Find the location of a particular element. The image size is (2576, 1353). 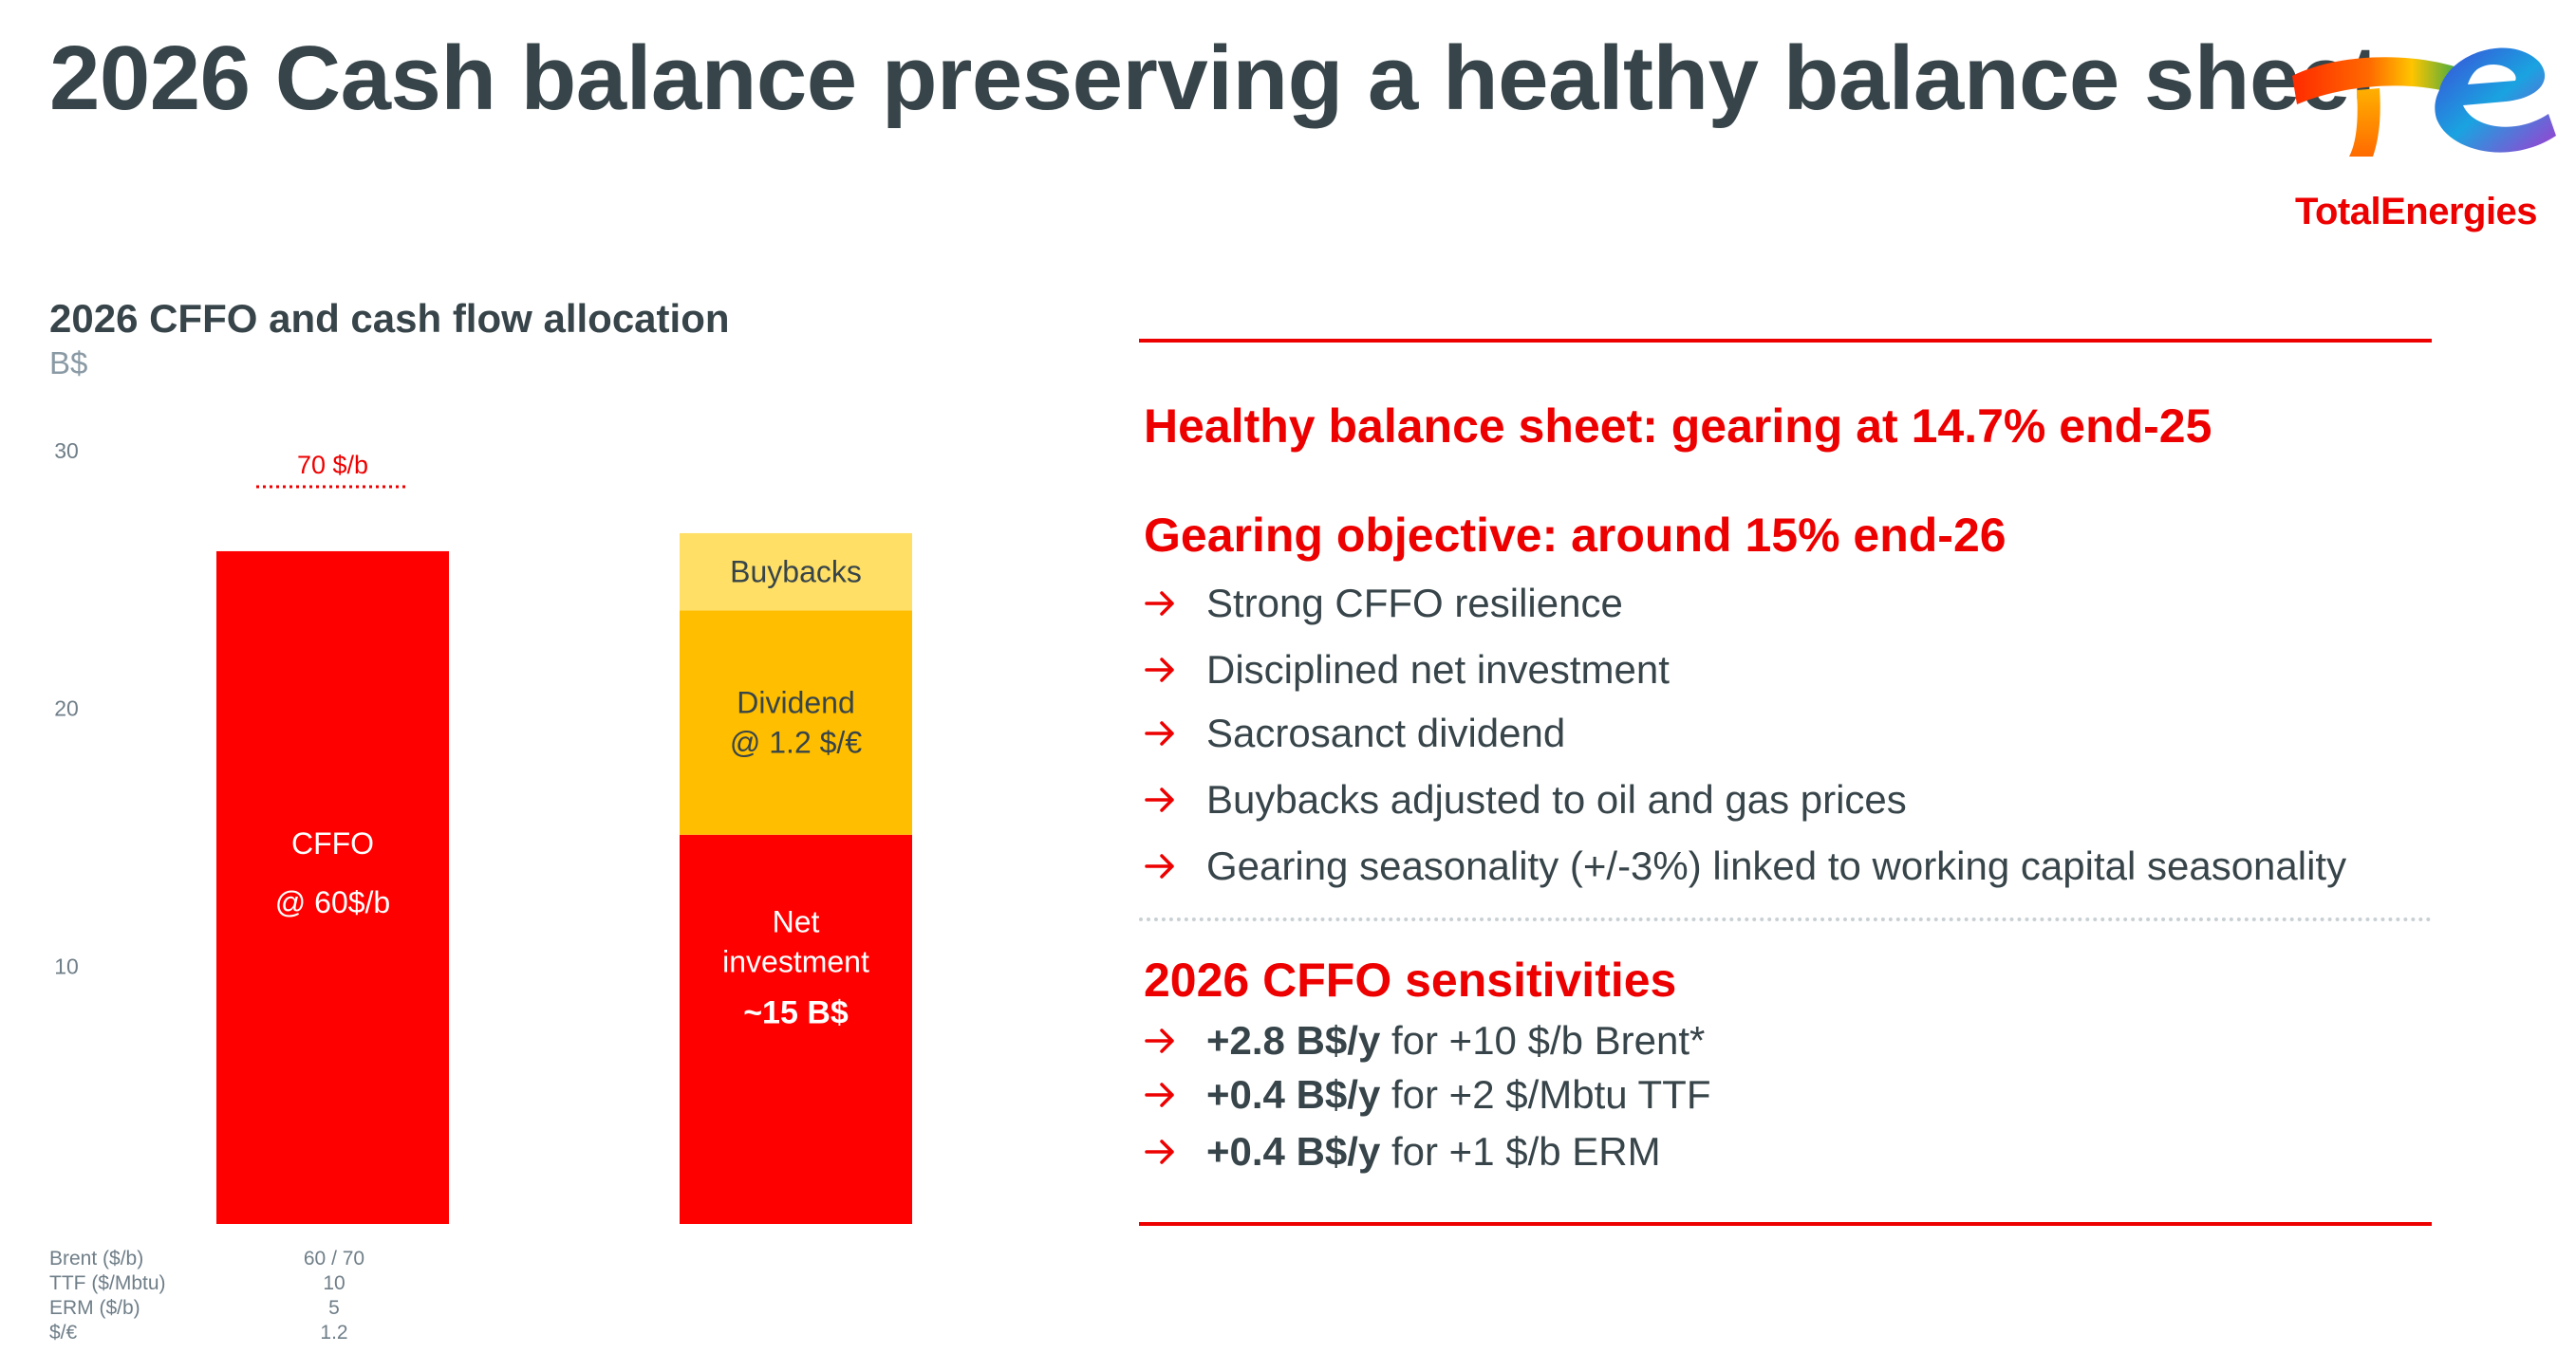

bar-net-investment is located at coordinates (796, 1029).